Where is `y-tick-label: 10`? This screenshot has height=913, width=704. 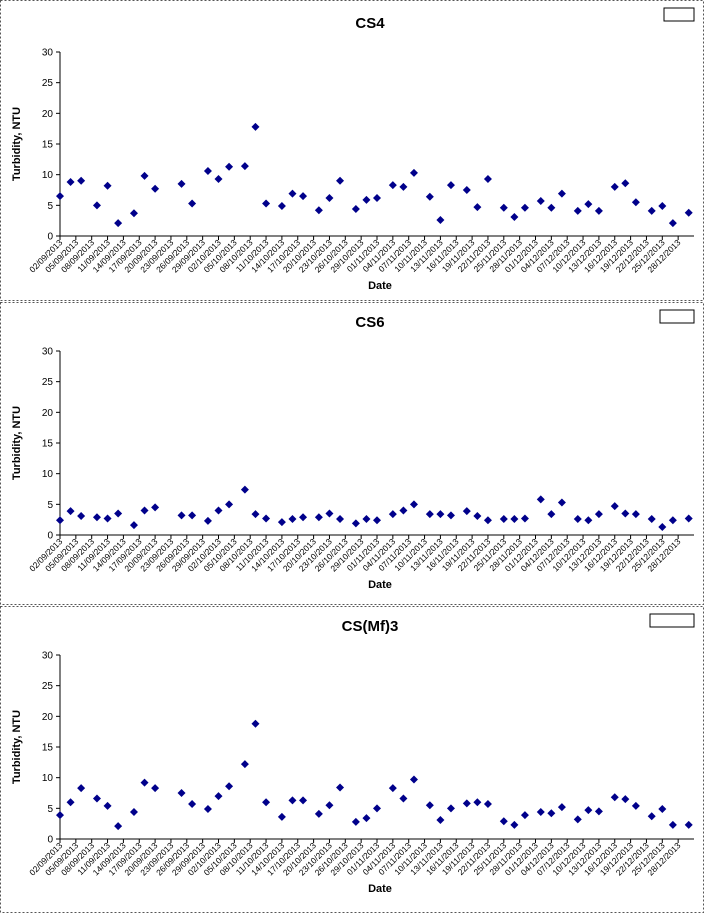
y-tick-label: 10 is located at coordinates (48, 474).